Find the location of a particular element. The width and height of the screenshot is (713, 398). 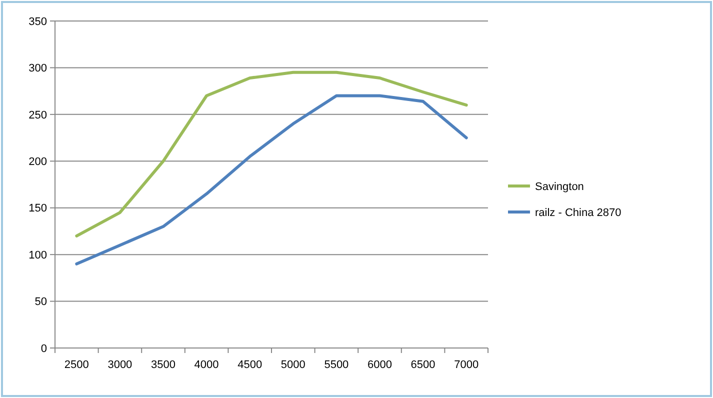

y-tick-label: 250 is located at coordinates (37, 115).